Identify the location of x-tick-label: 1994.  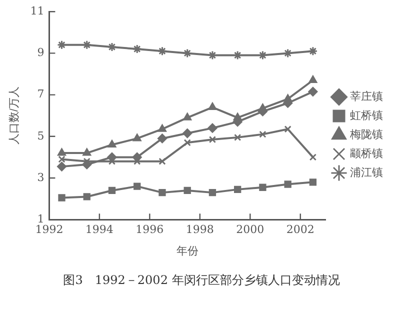
(99, 229).